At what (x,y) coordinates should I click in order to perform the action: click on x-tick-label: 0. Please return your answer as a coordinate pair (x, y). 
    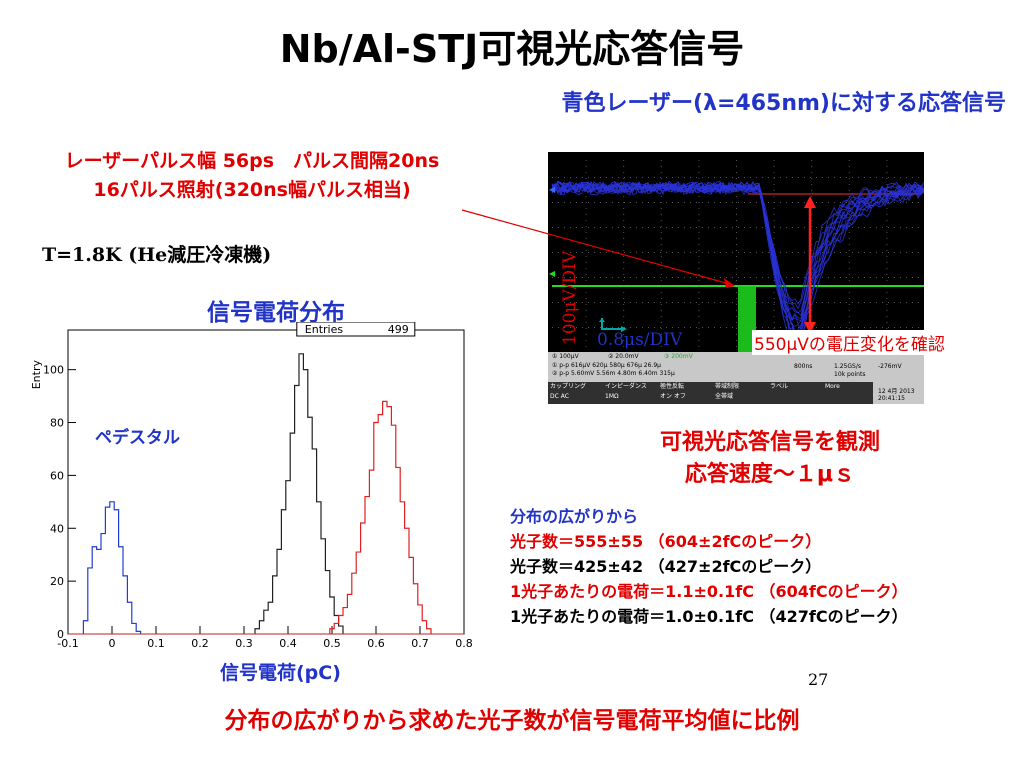
    Looking at the image, I should click on (112, 643).